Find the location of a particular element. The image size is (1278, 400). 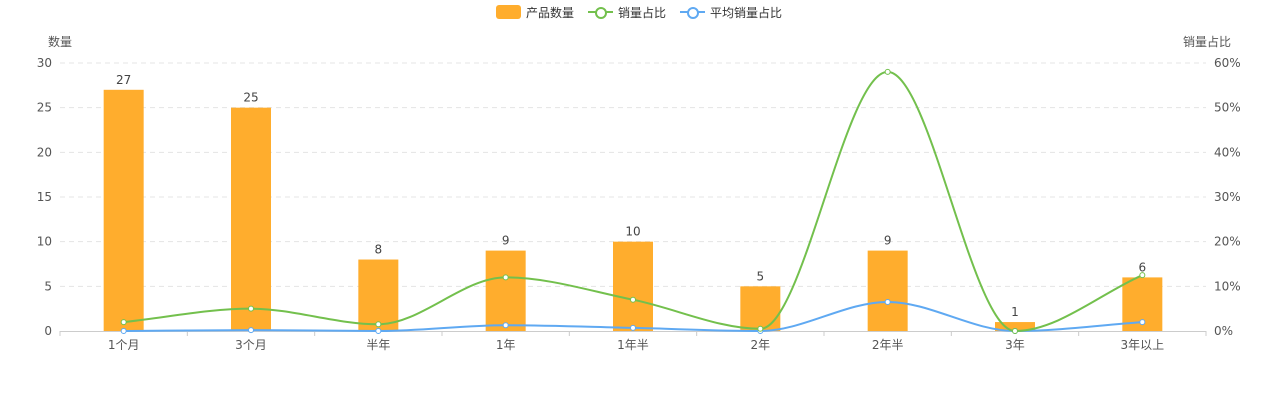

y-right-axis-title: 销量占比 is located at coordinates (1207, 41).